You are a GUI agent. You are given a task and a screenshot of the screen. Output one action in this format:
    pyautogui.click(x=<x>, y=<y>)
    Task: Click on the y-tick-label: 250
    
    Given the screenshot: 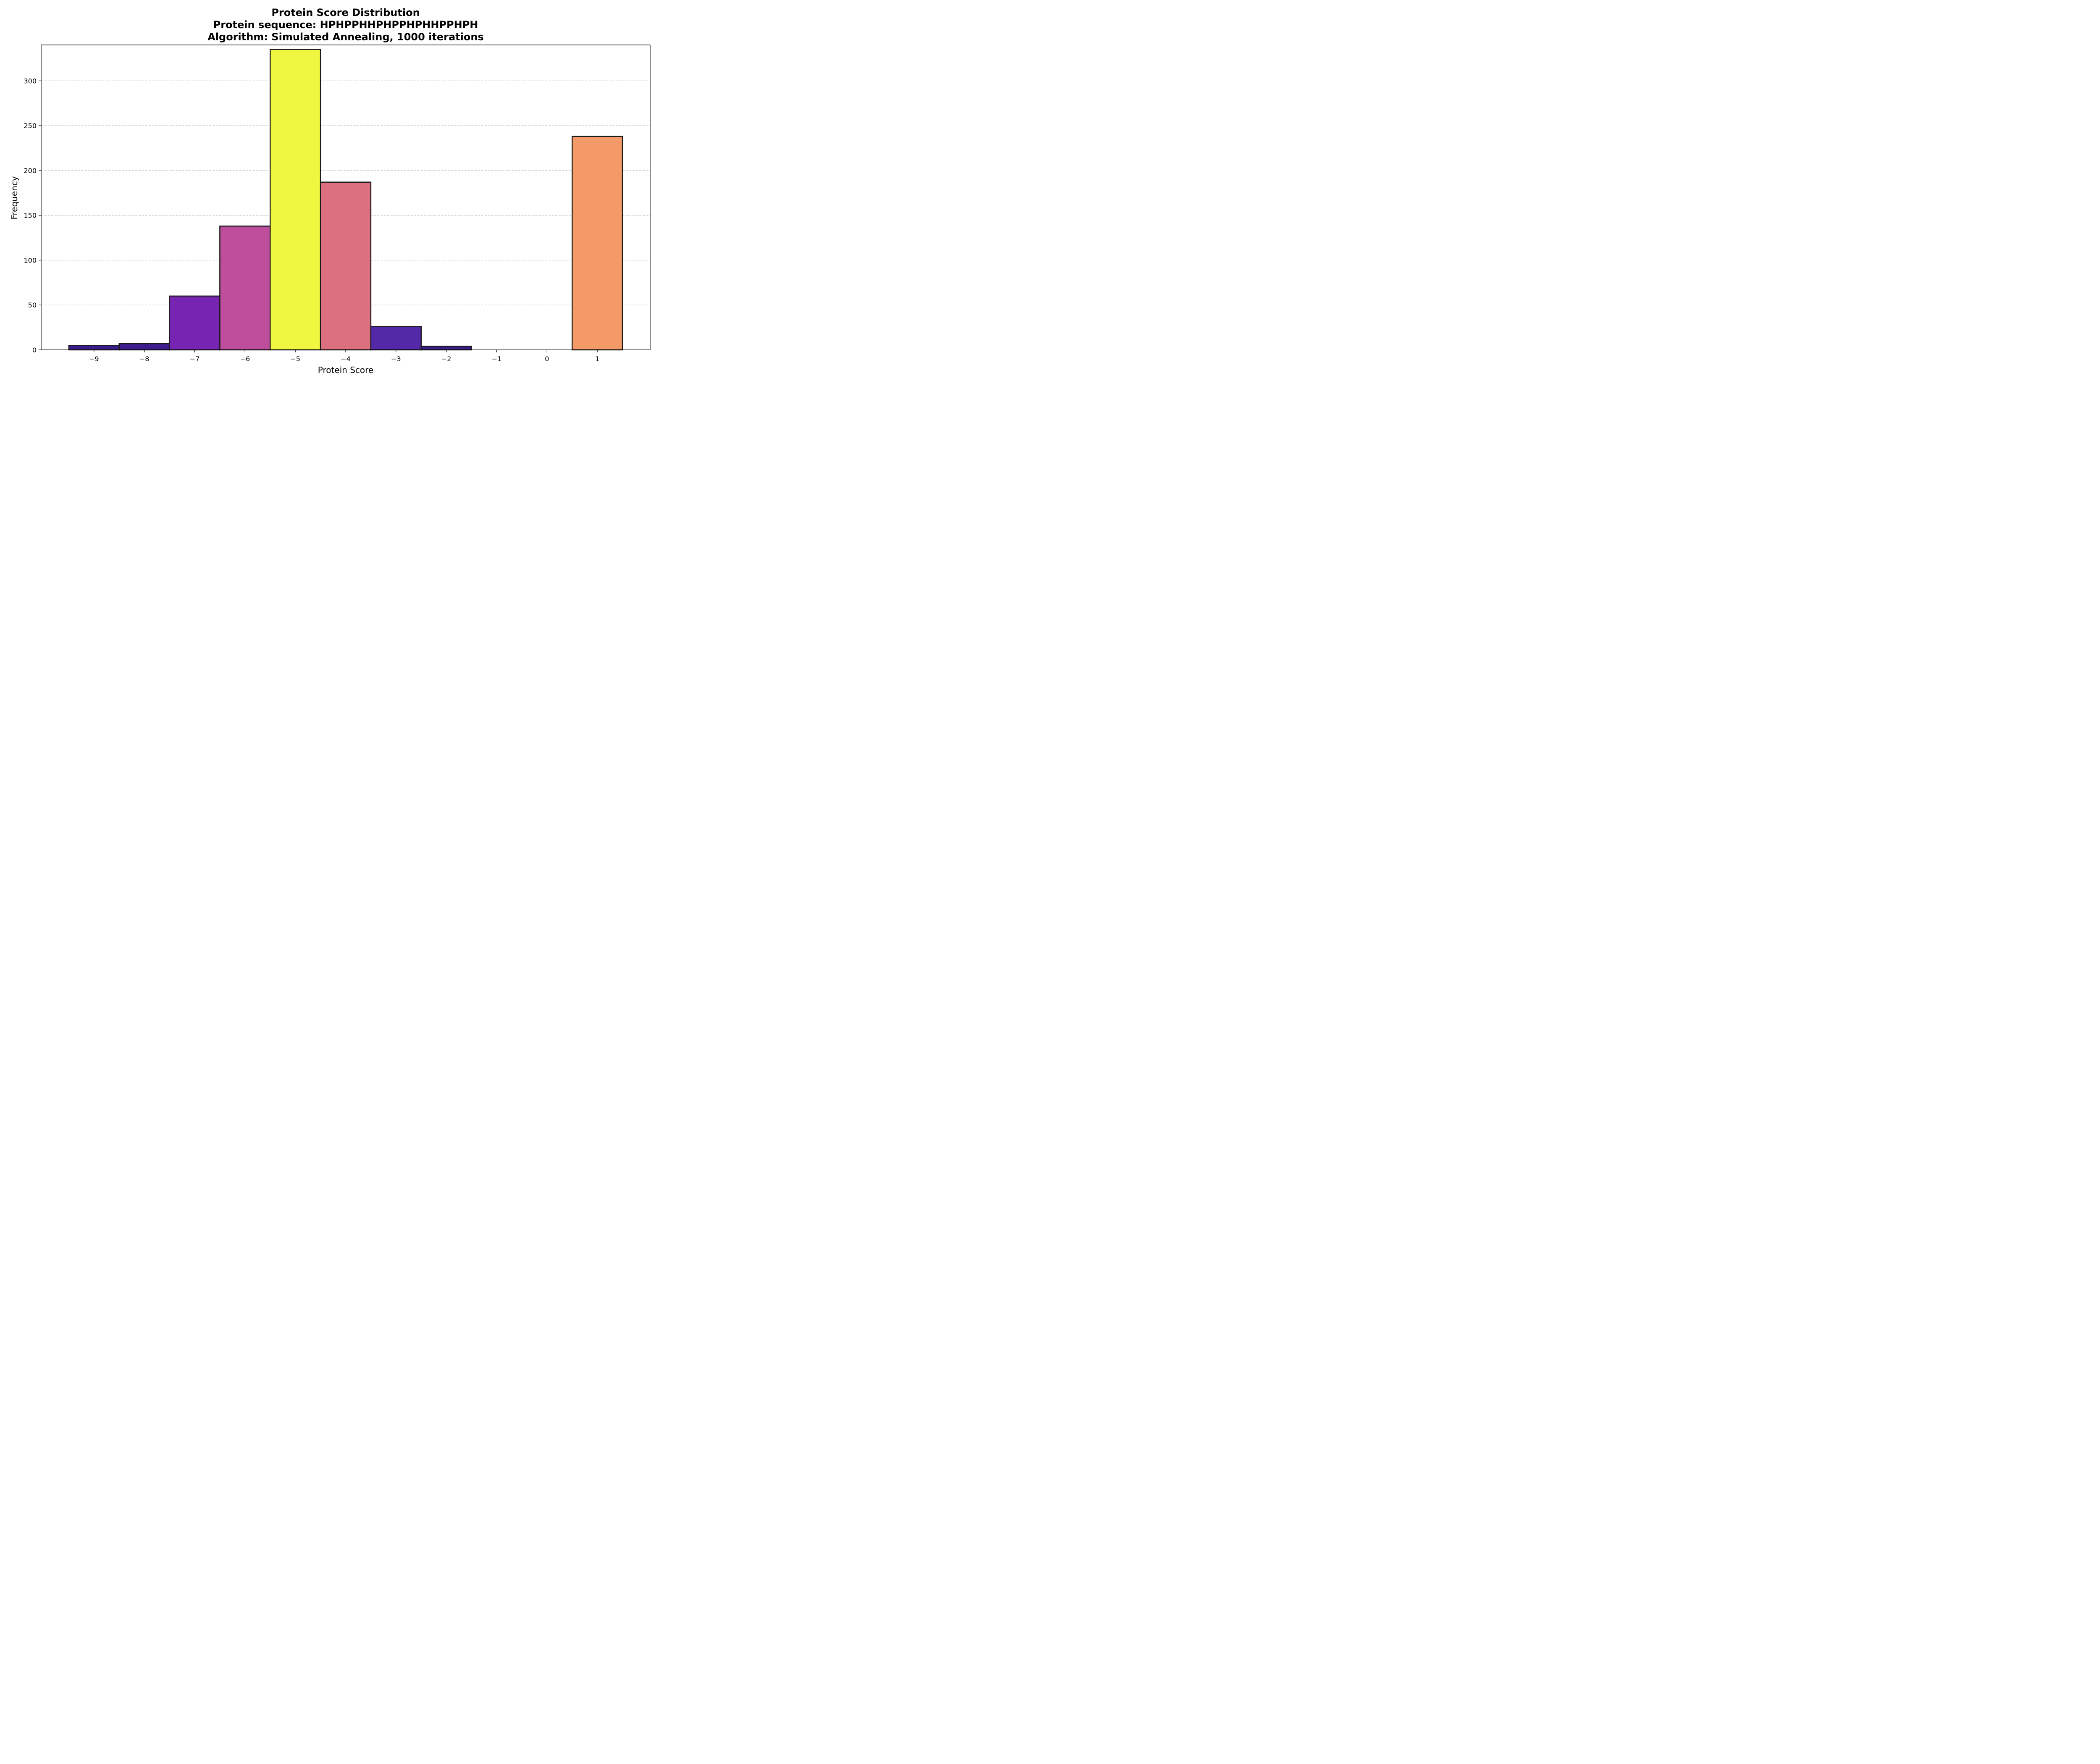 What is the action you would take?
    pyautogui.click(x=30, y=126)
    